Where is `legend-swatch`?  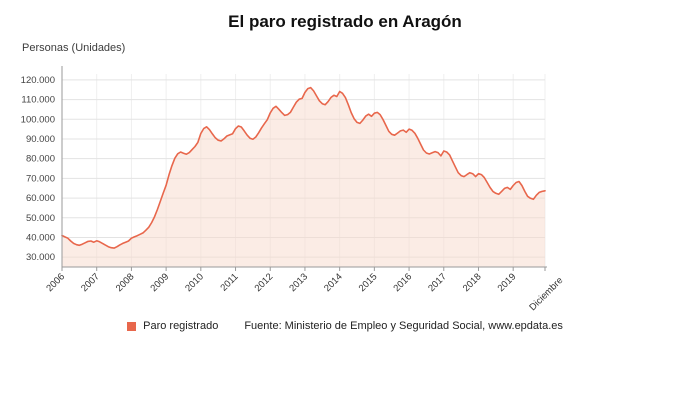 legend-swatch is located at coordinates (132, 326).